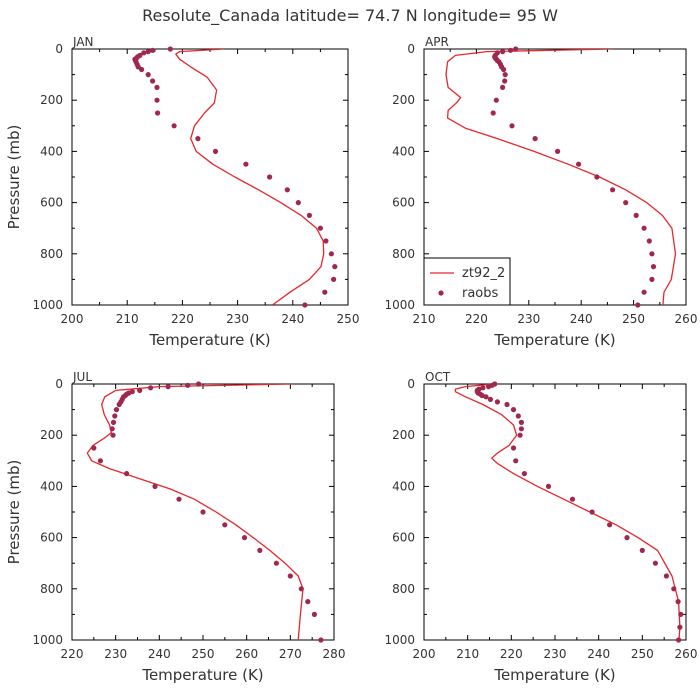 The height and width of the screenshot is (700, 700). What do you see at coordinates (72, 654) in the screenshot?
I see `x-tick-label: 220` at bounding box center [72, 654].